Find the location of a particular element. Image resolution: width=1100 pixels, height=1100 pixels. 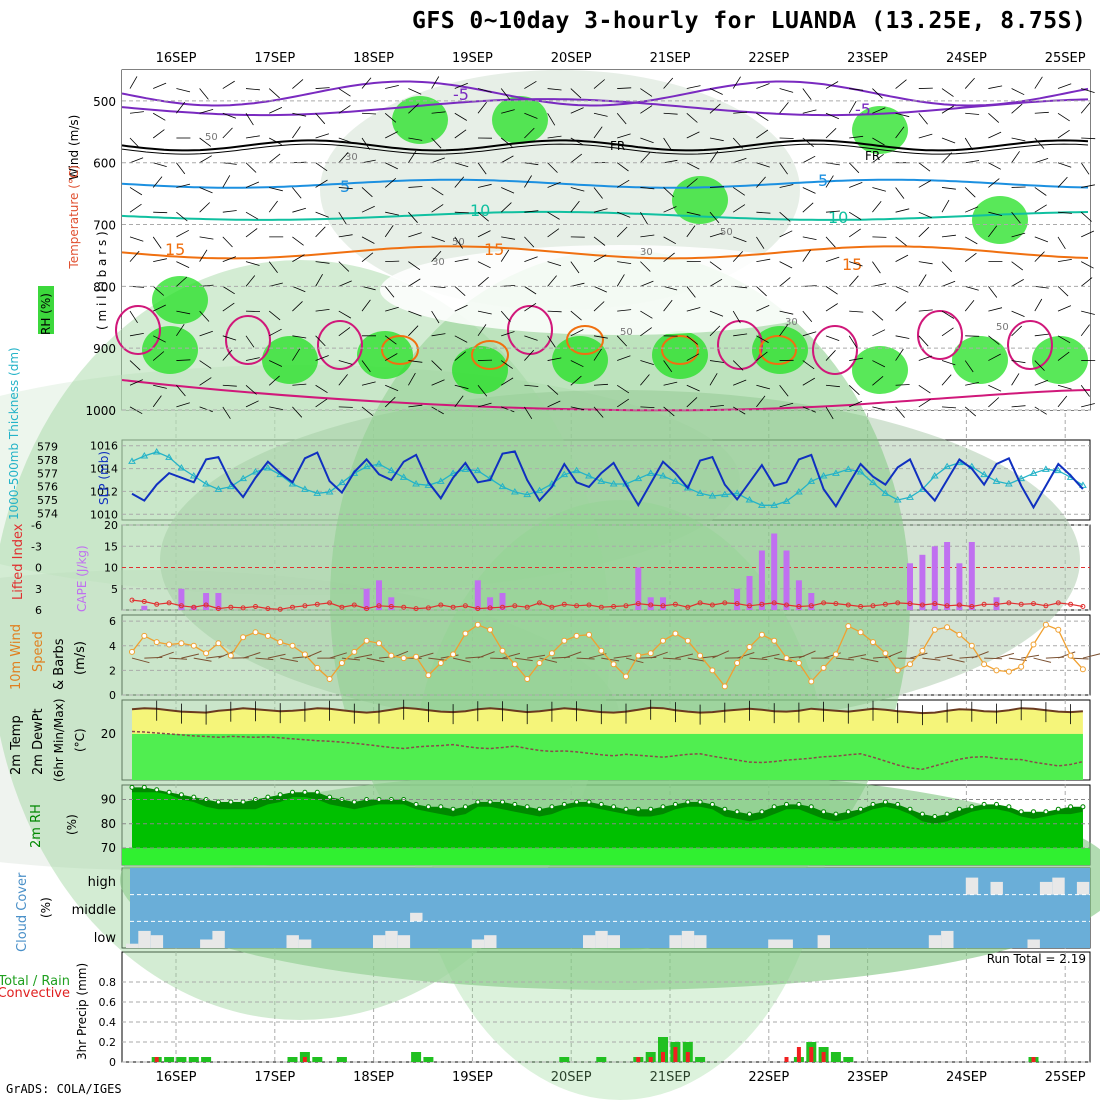

date-label-bottom: 20SEP is located at coordinates (571, 1077).